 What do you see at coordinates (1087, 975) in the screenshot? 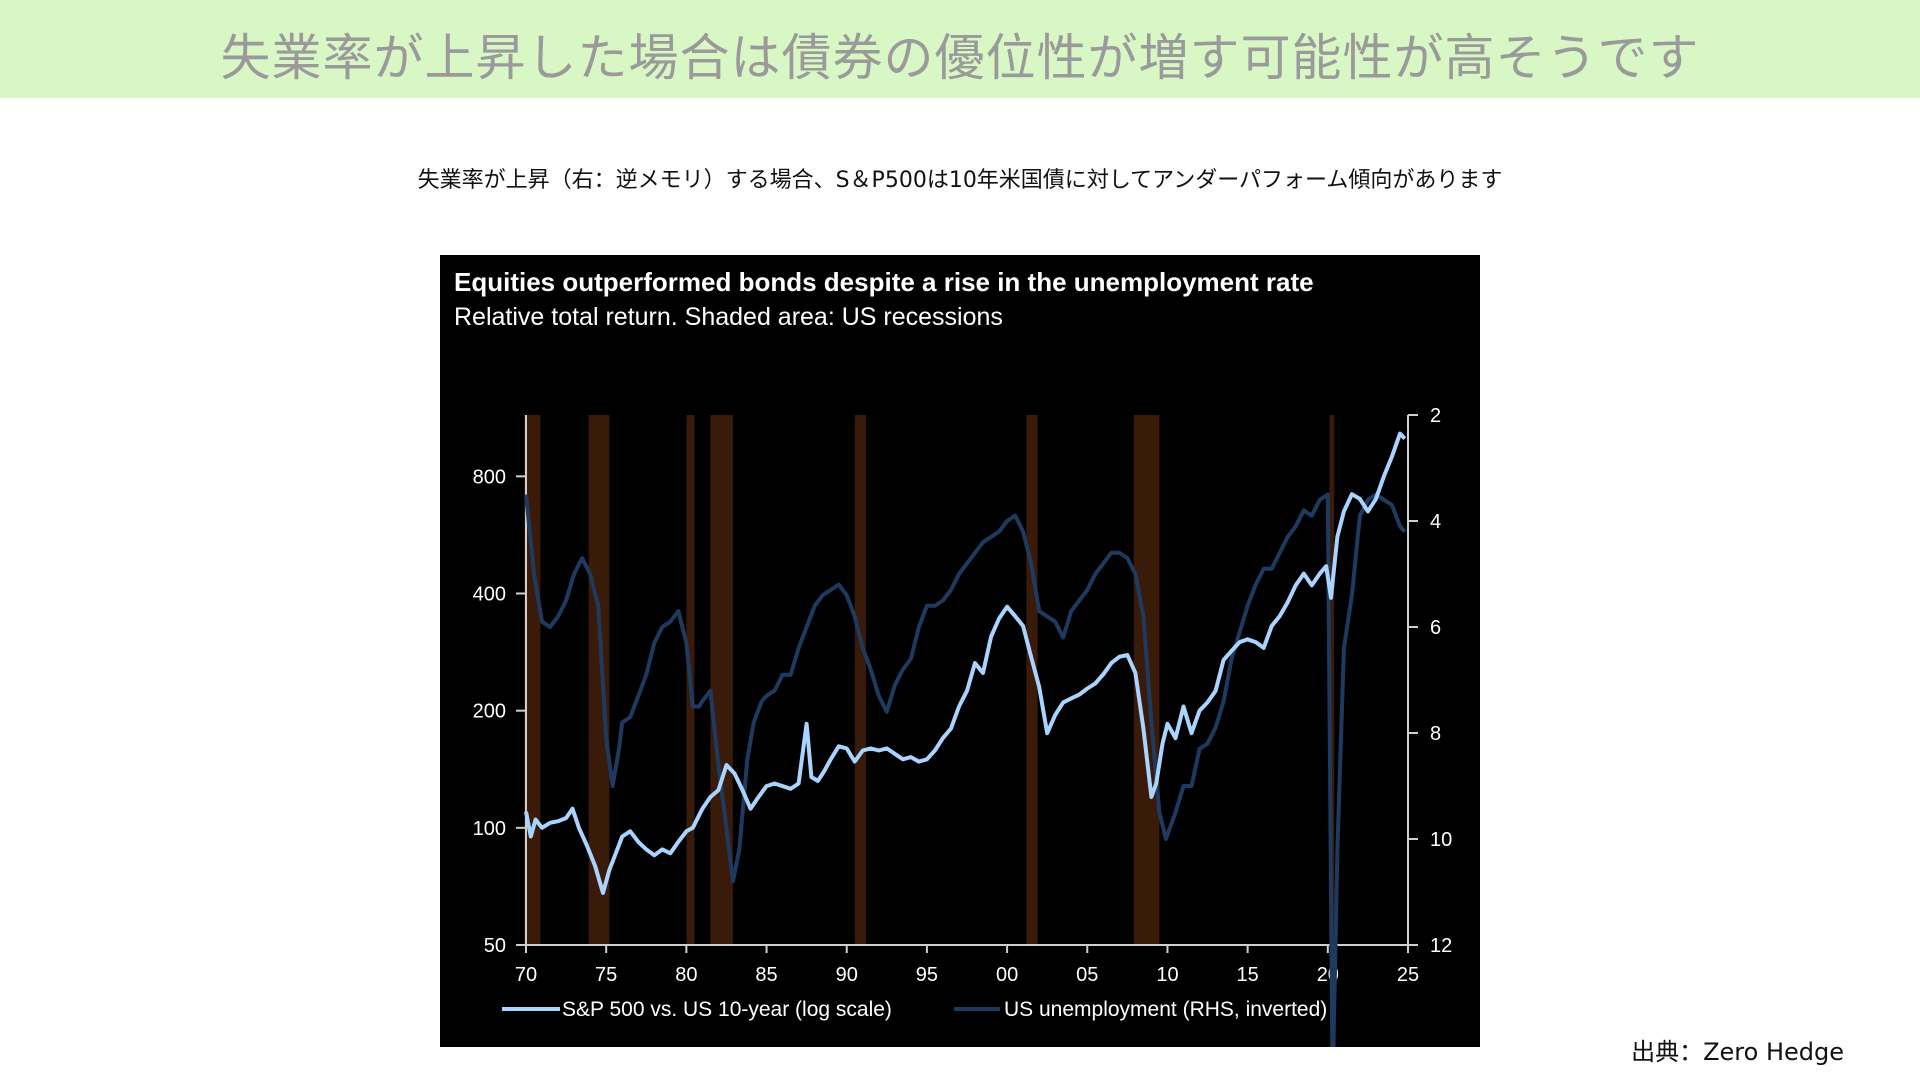
I see `x-tick-label: 05` at bounding box center [1087, 975].